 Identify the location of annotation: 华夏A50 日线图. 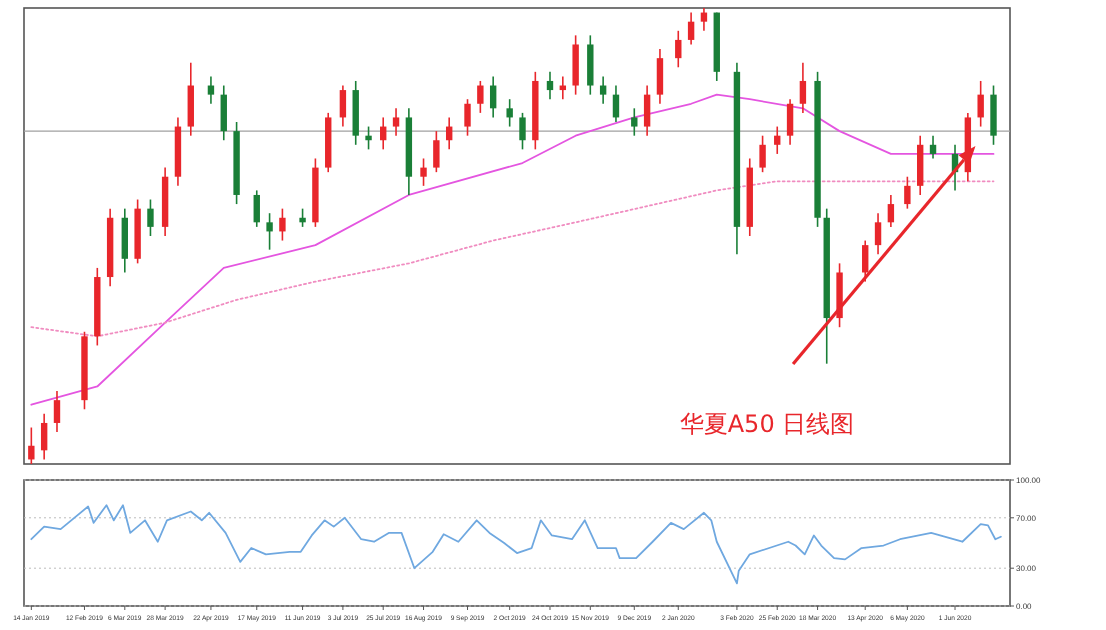
(767, 424).